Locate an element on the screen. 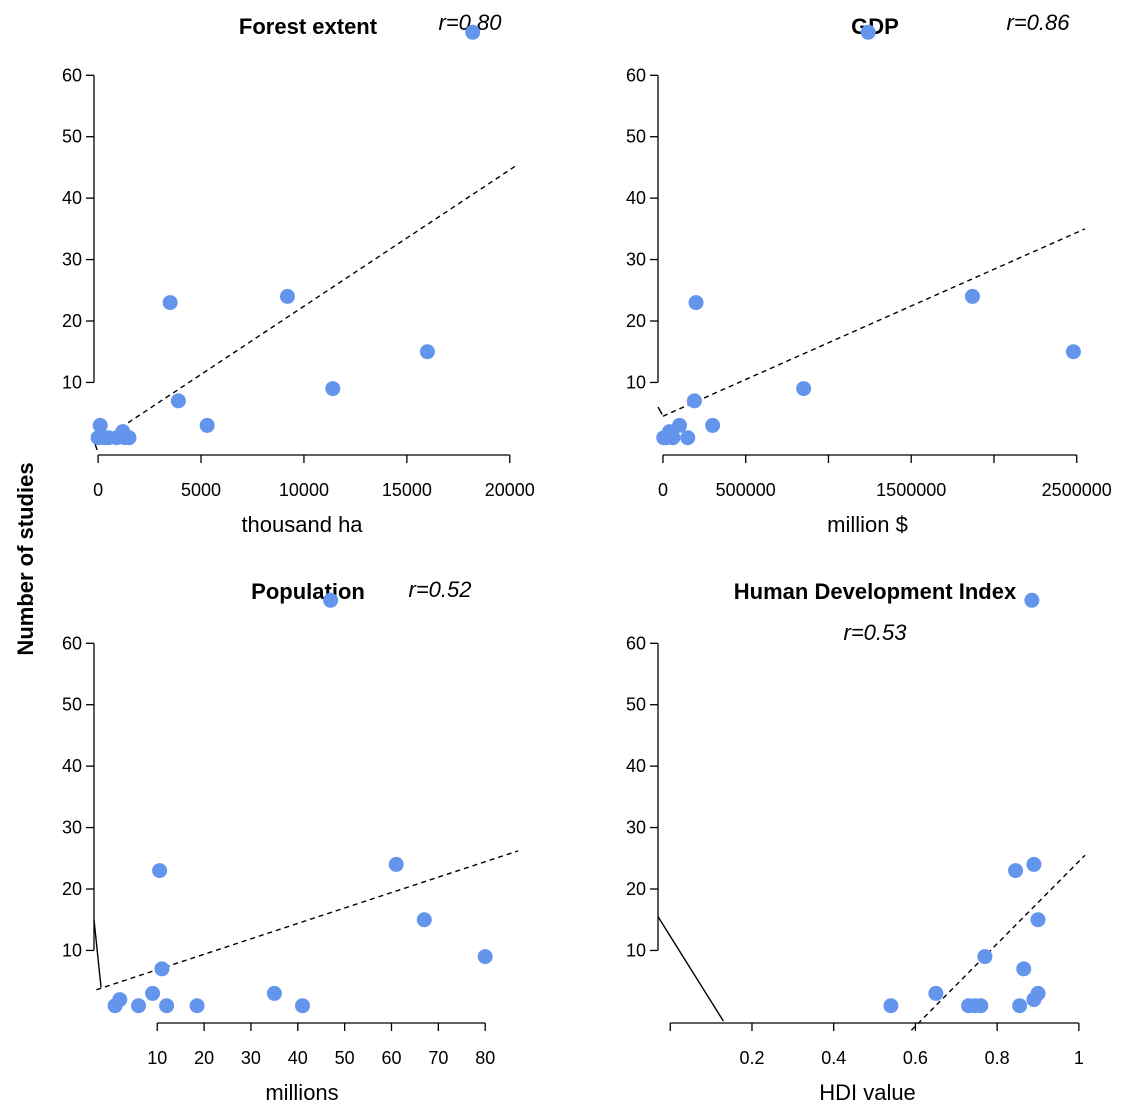 This screenshot has width=1125, height=1104. x-tick-label: 15000 is located at coordinates (407, 490).